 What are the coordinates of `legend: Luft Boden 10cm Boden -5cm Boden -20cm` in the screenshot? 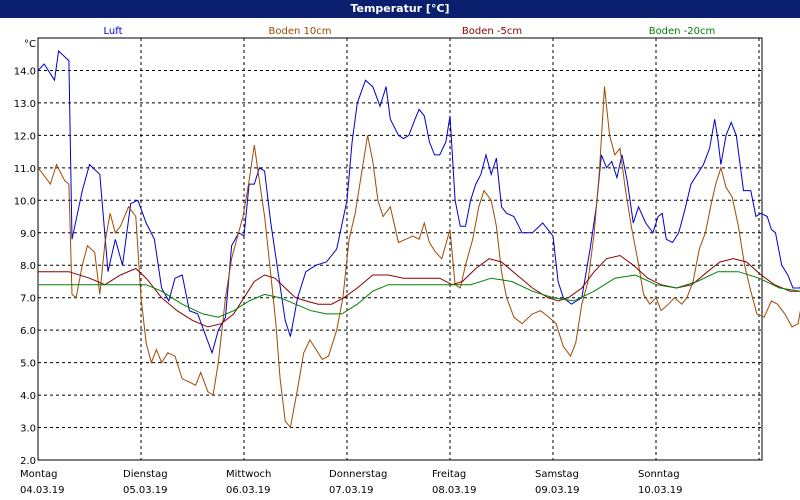 It's located at (410, 31).